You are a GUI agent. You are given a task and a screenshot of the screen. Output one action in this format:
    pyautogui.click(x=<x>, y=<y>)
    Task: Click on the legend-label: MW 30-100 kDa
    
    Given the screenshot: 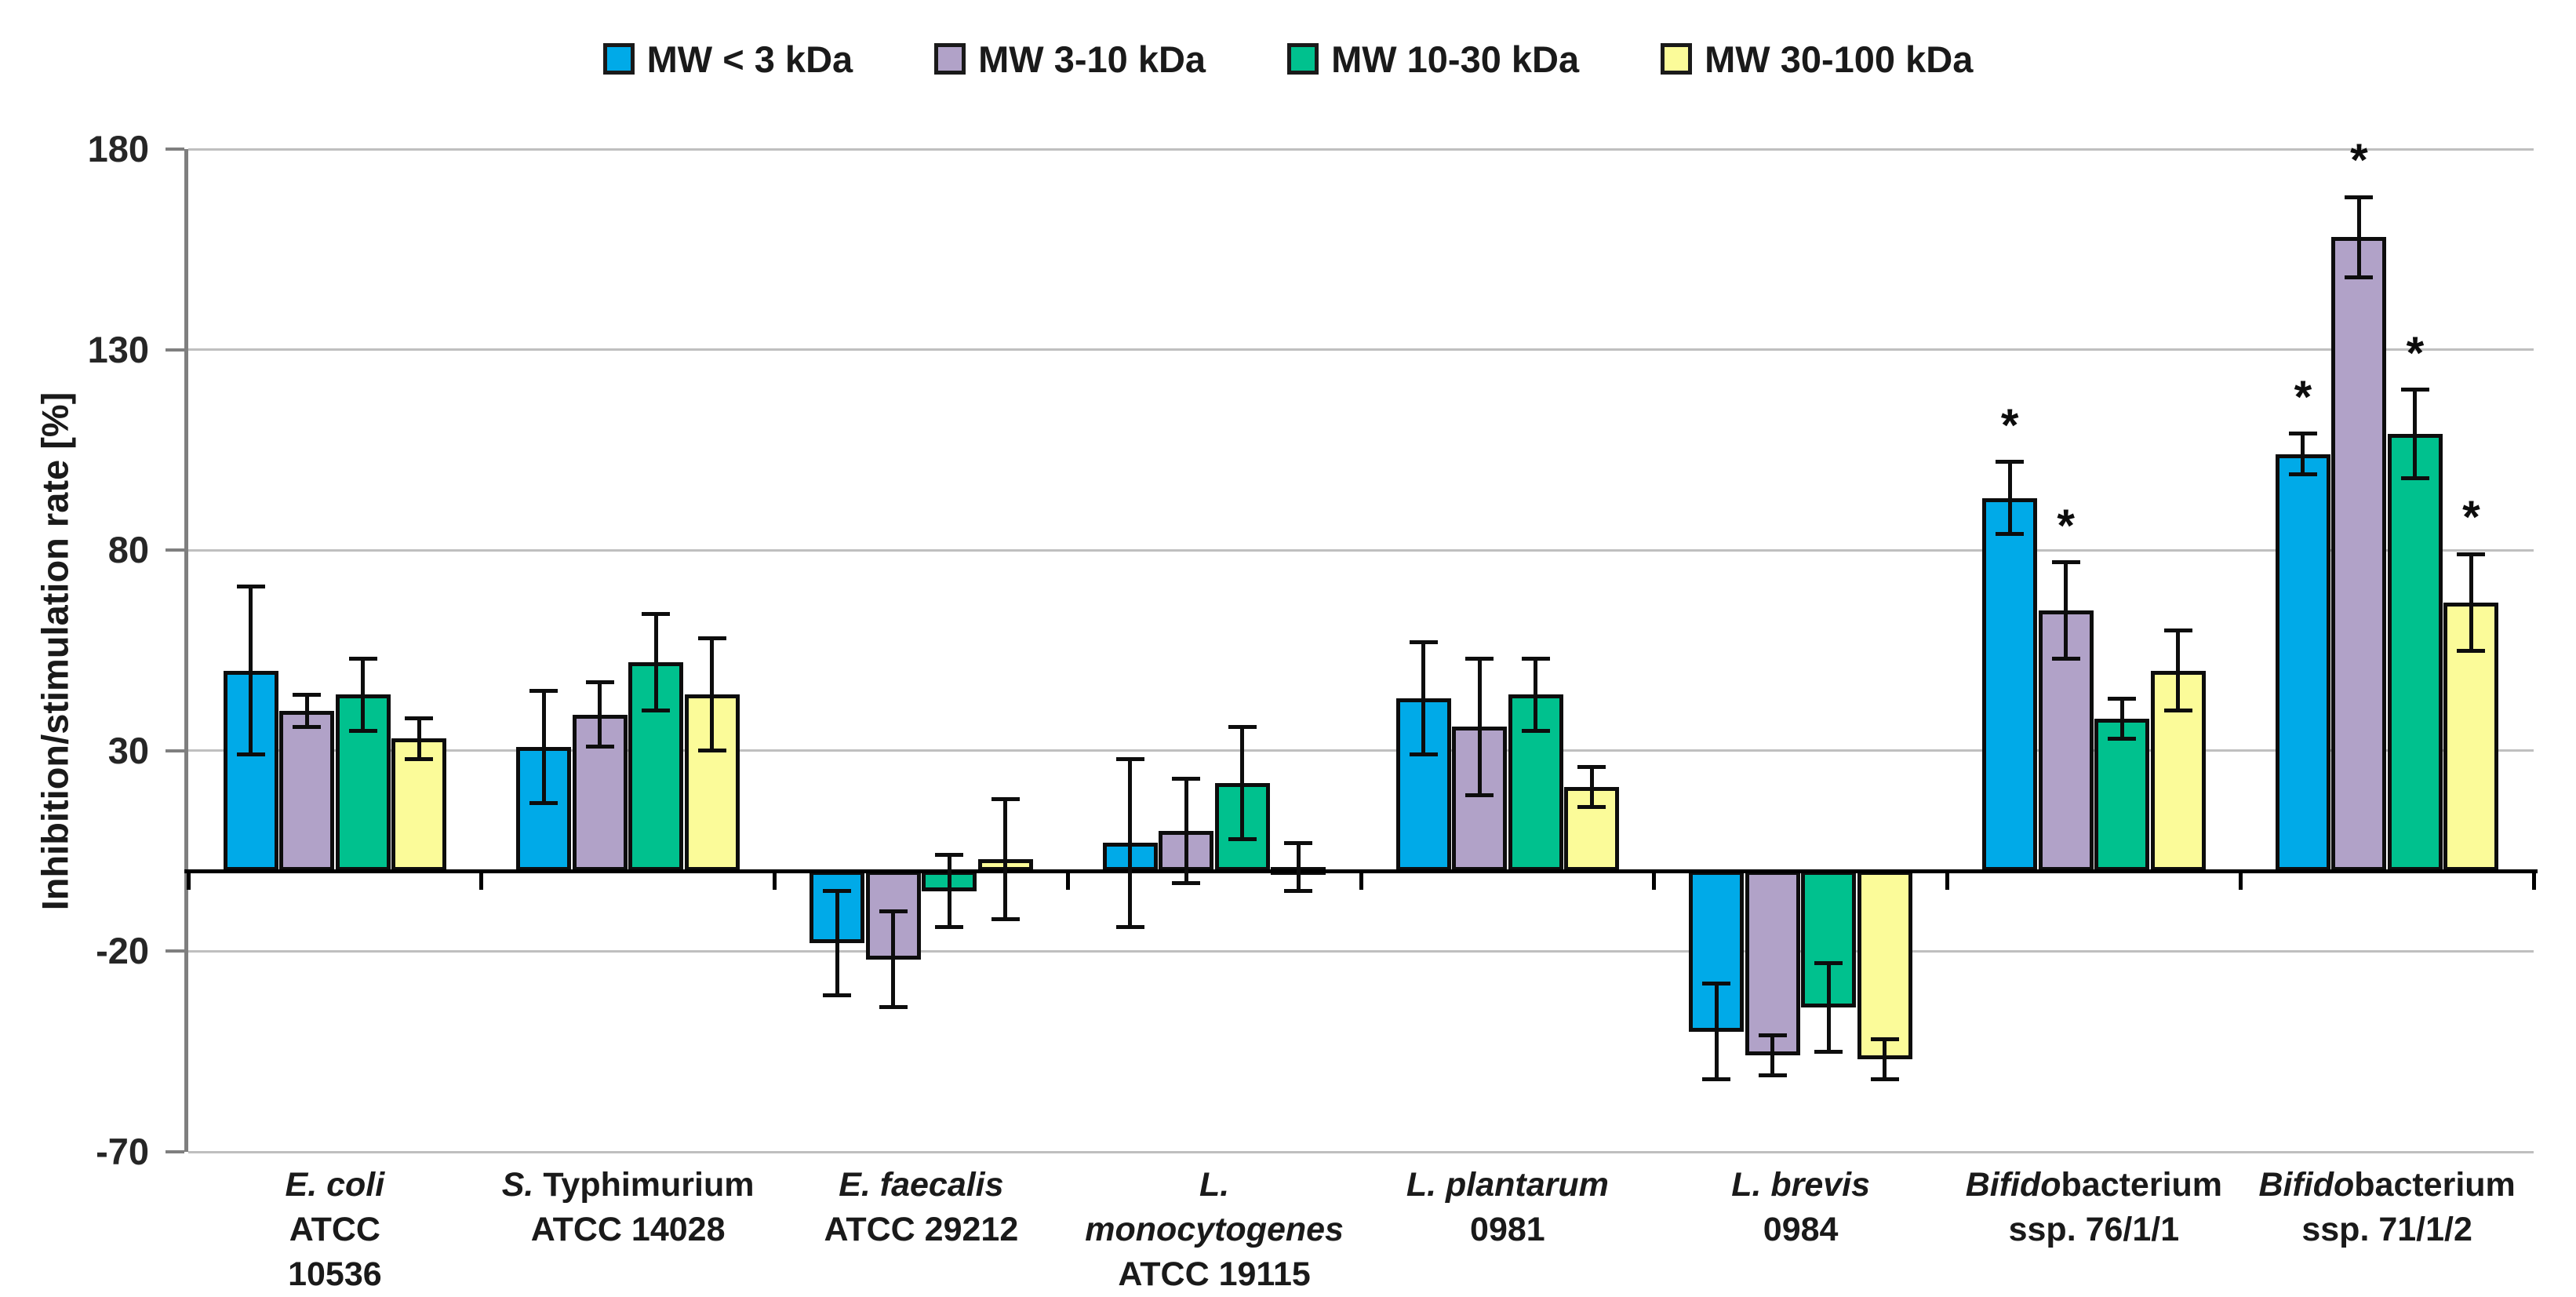 What is the action you would take?
    pyautogui.click(x=1839, y=59)
    